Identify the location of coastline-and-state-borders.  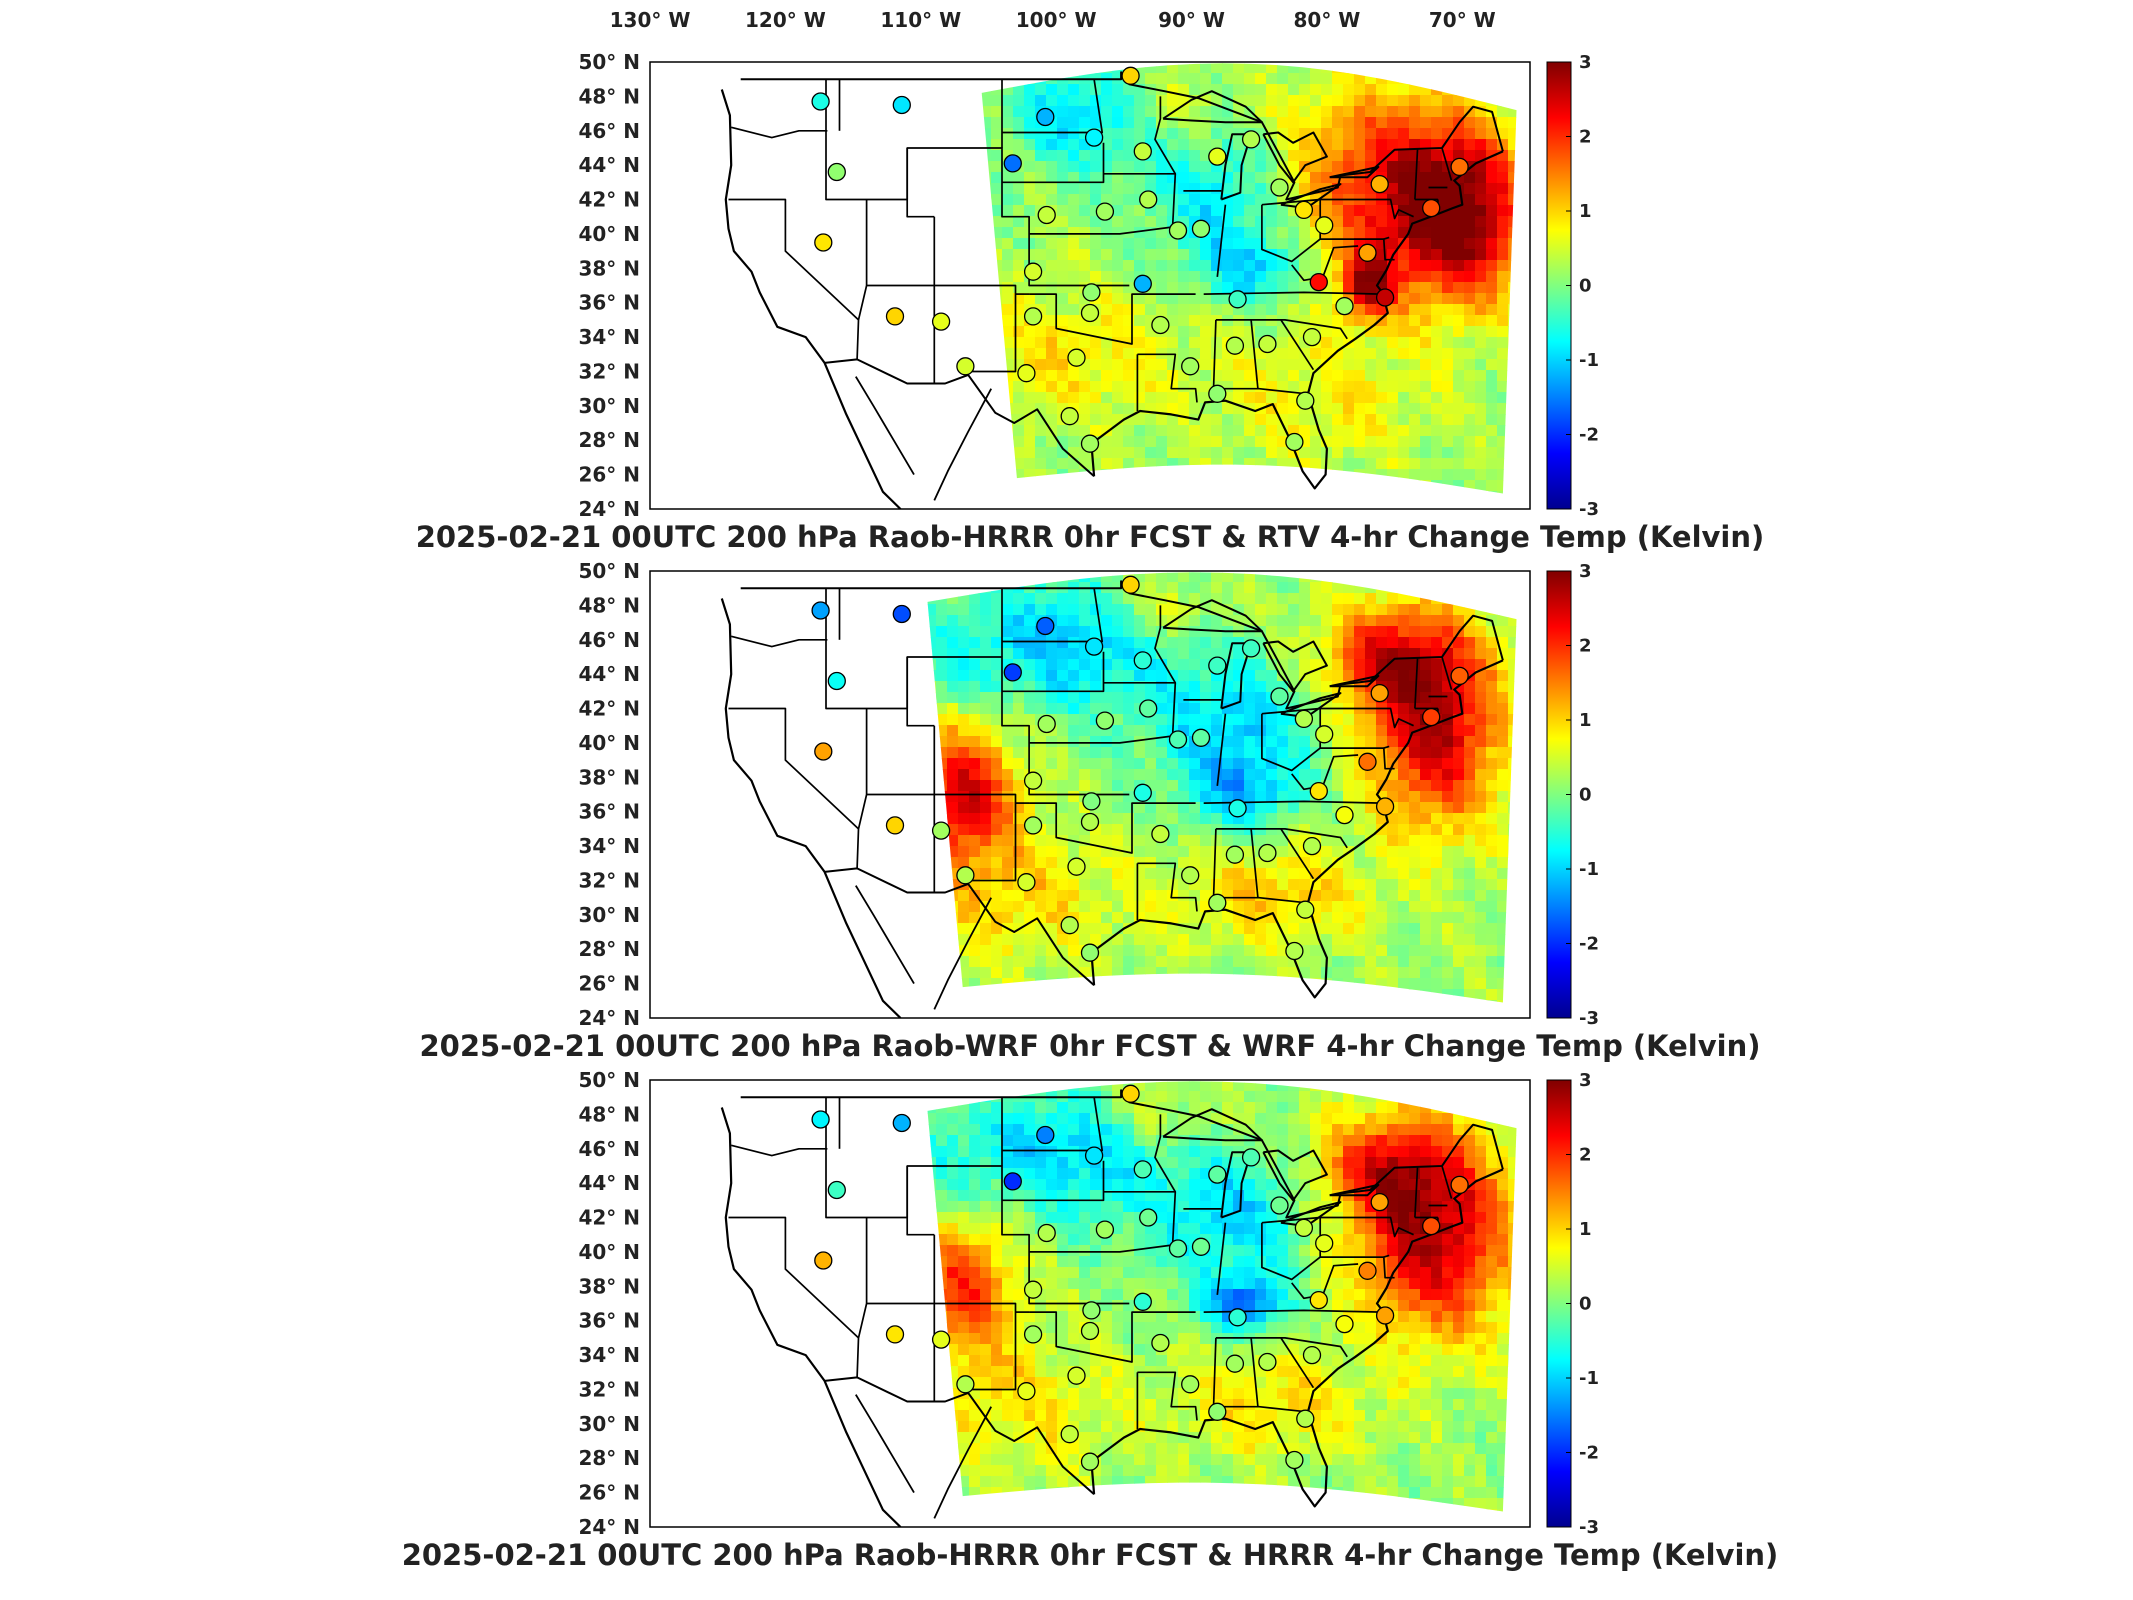
(1112, 799).